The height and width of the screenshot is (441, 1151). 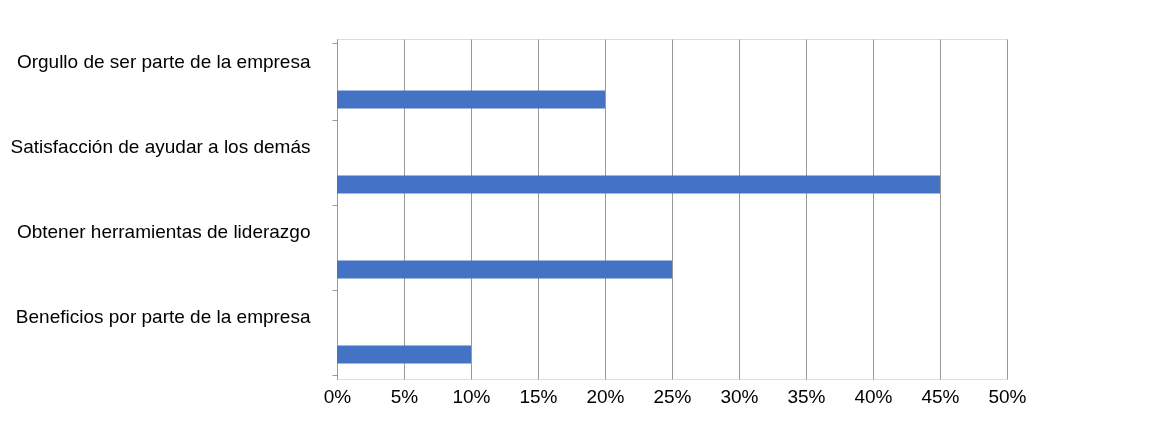 I want to click on x-tick-label: 30%, so click(x=739, y=396).